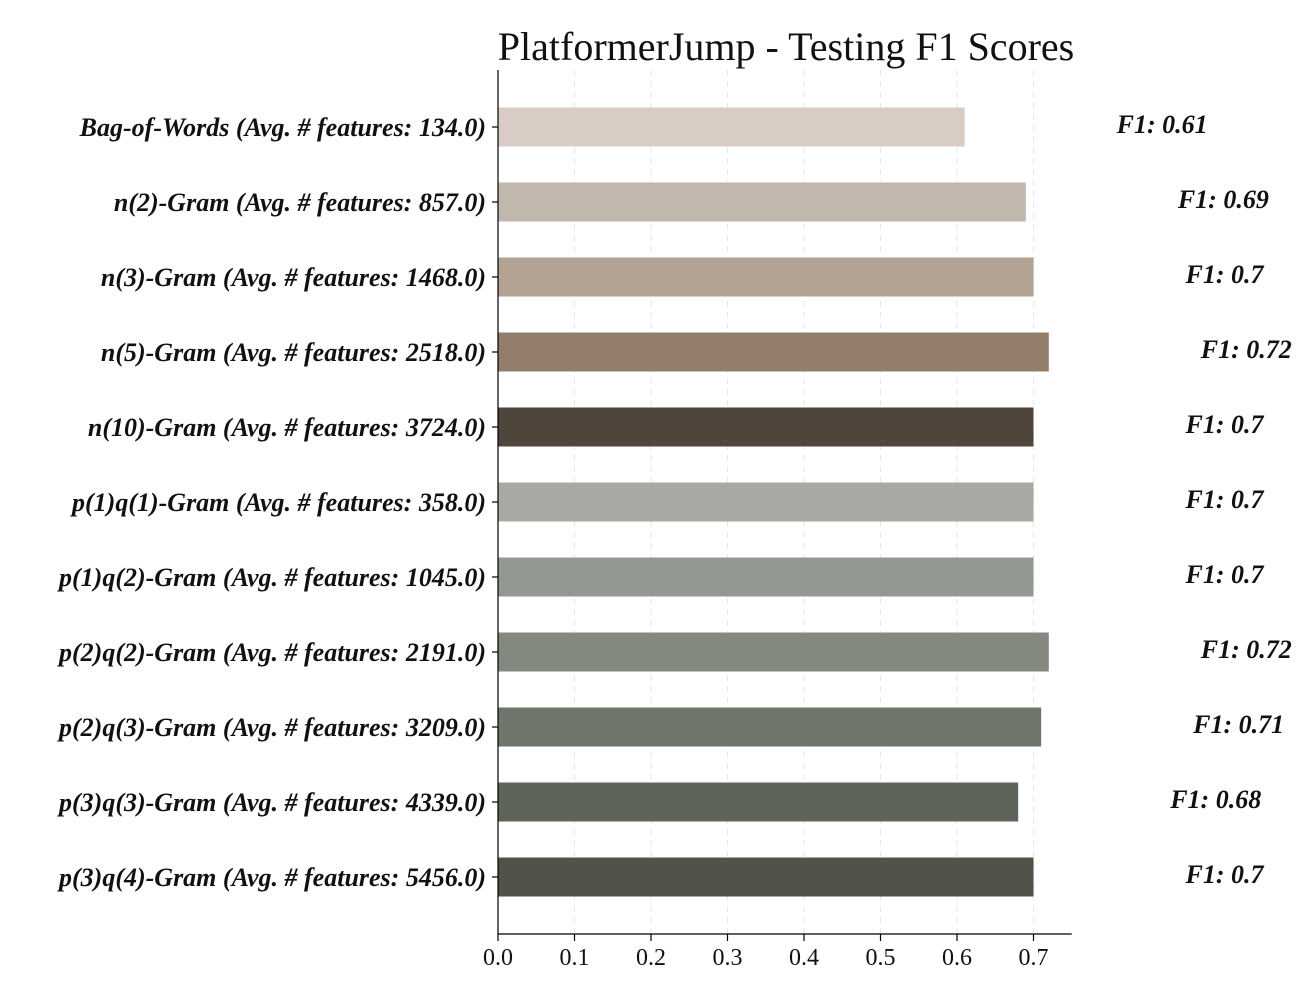 The image size is (1300, 1000). I want to click on category-label: p(2)q(2)-Gram (Avg. # features: 2191.0), so click(271, 652).